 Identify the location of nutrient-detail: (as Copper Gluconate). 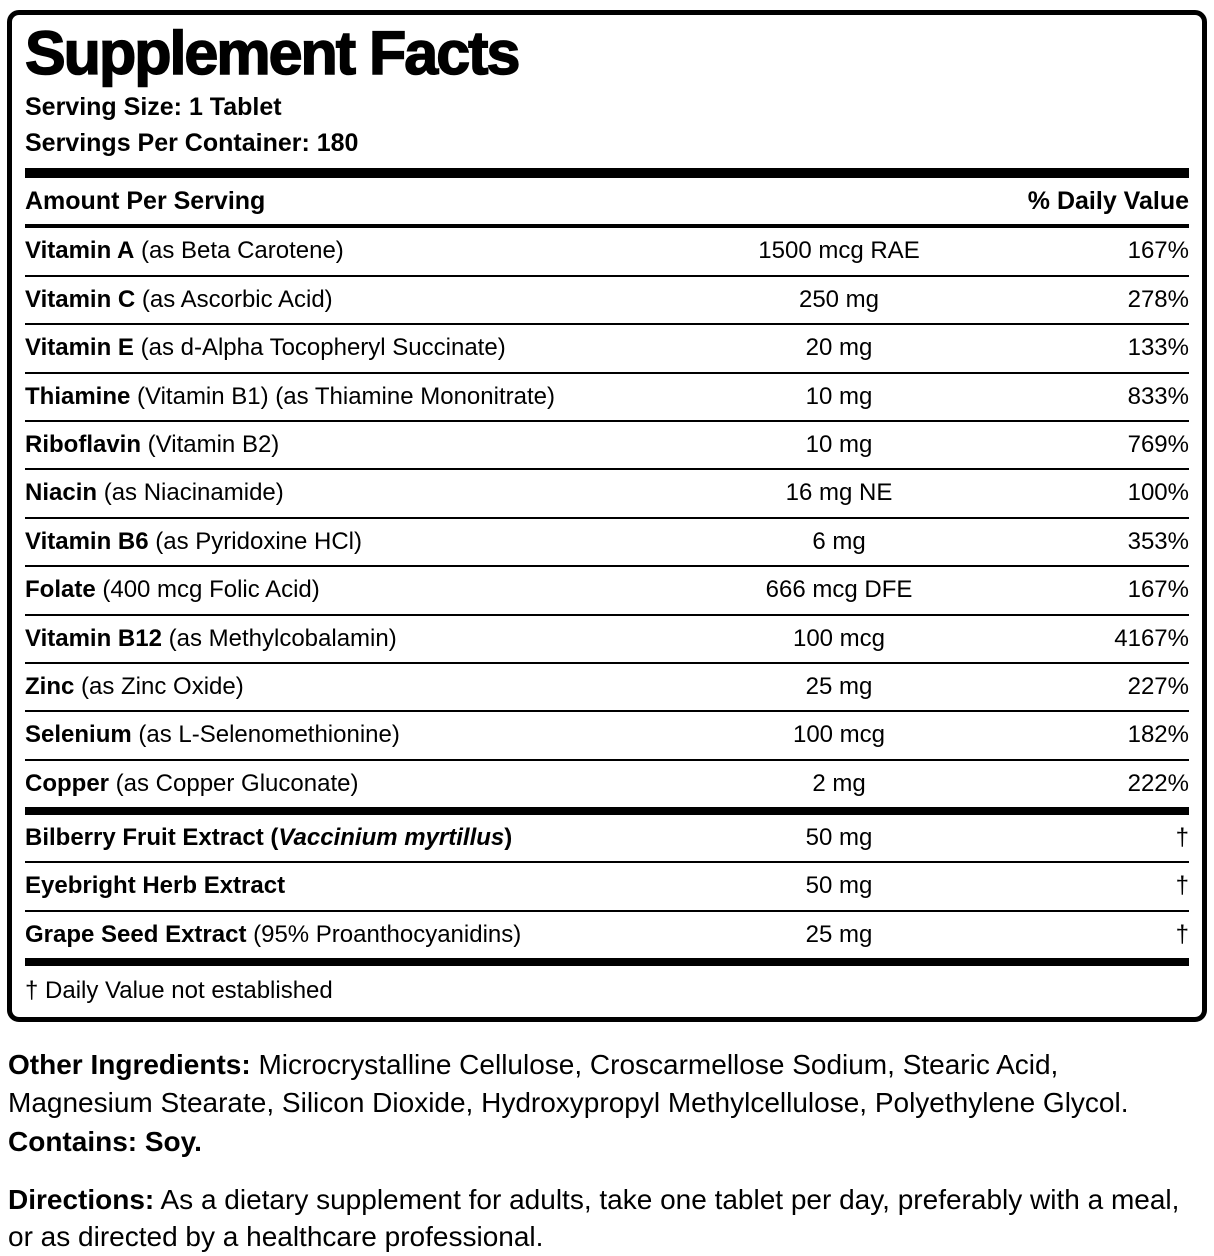
(234, 783).